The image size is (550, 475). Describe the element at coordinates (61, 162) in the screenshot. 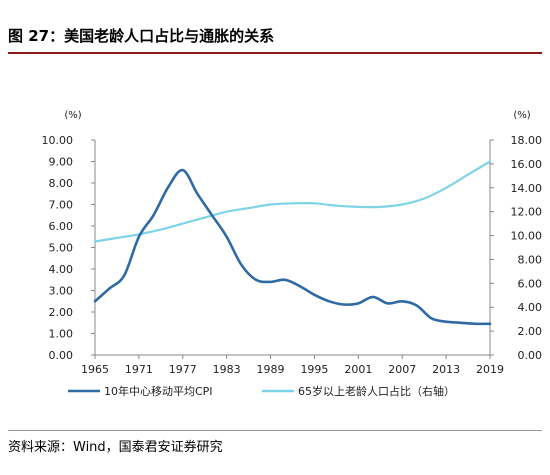

I see `left-tick-label: 9.00` at that location.